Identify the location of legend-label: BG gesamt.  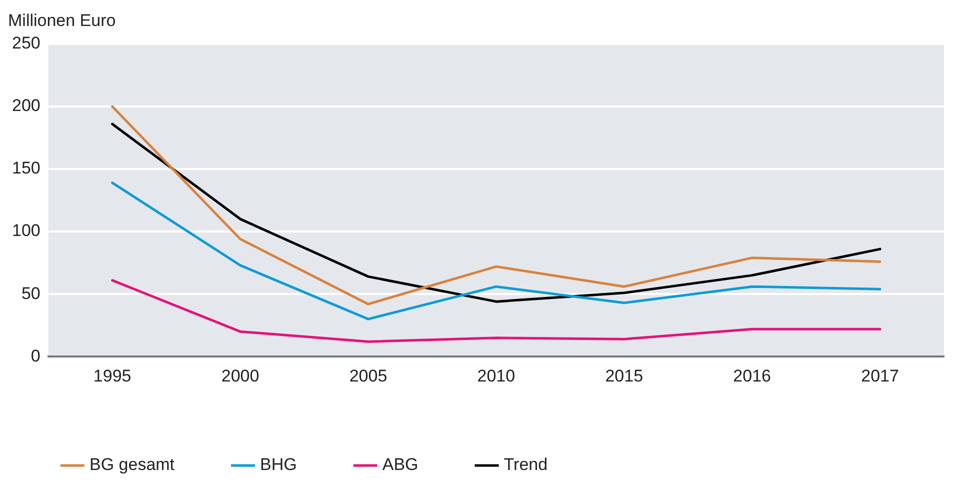
(132, 464).